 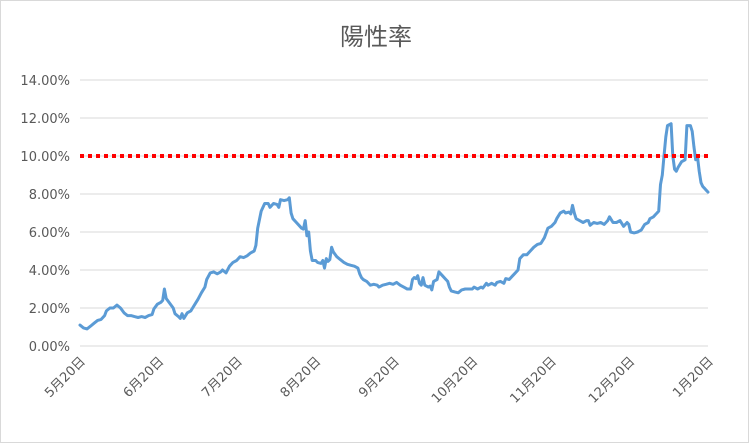 What do you see at coordinates (45, 157) in the screenshot?
I see `y-tick-label: 10.00%` at bounding box center [45, 157].